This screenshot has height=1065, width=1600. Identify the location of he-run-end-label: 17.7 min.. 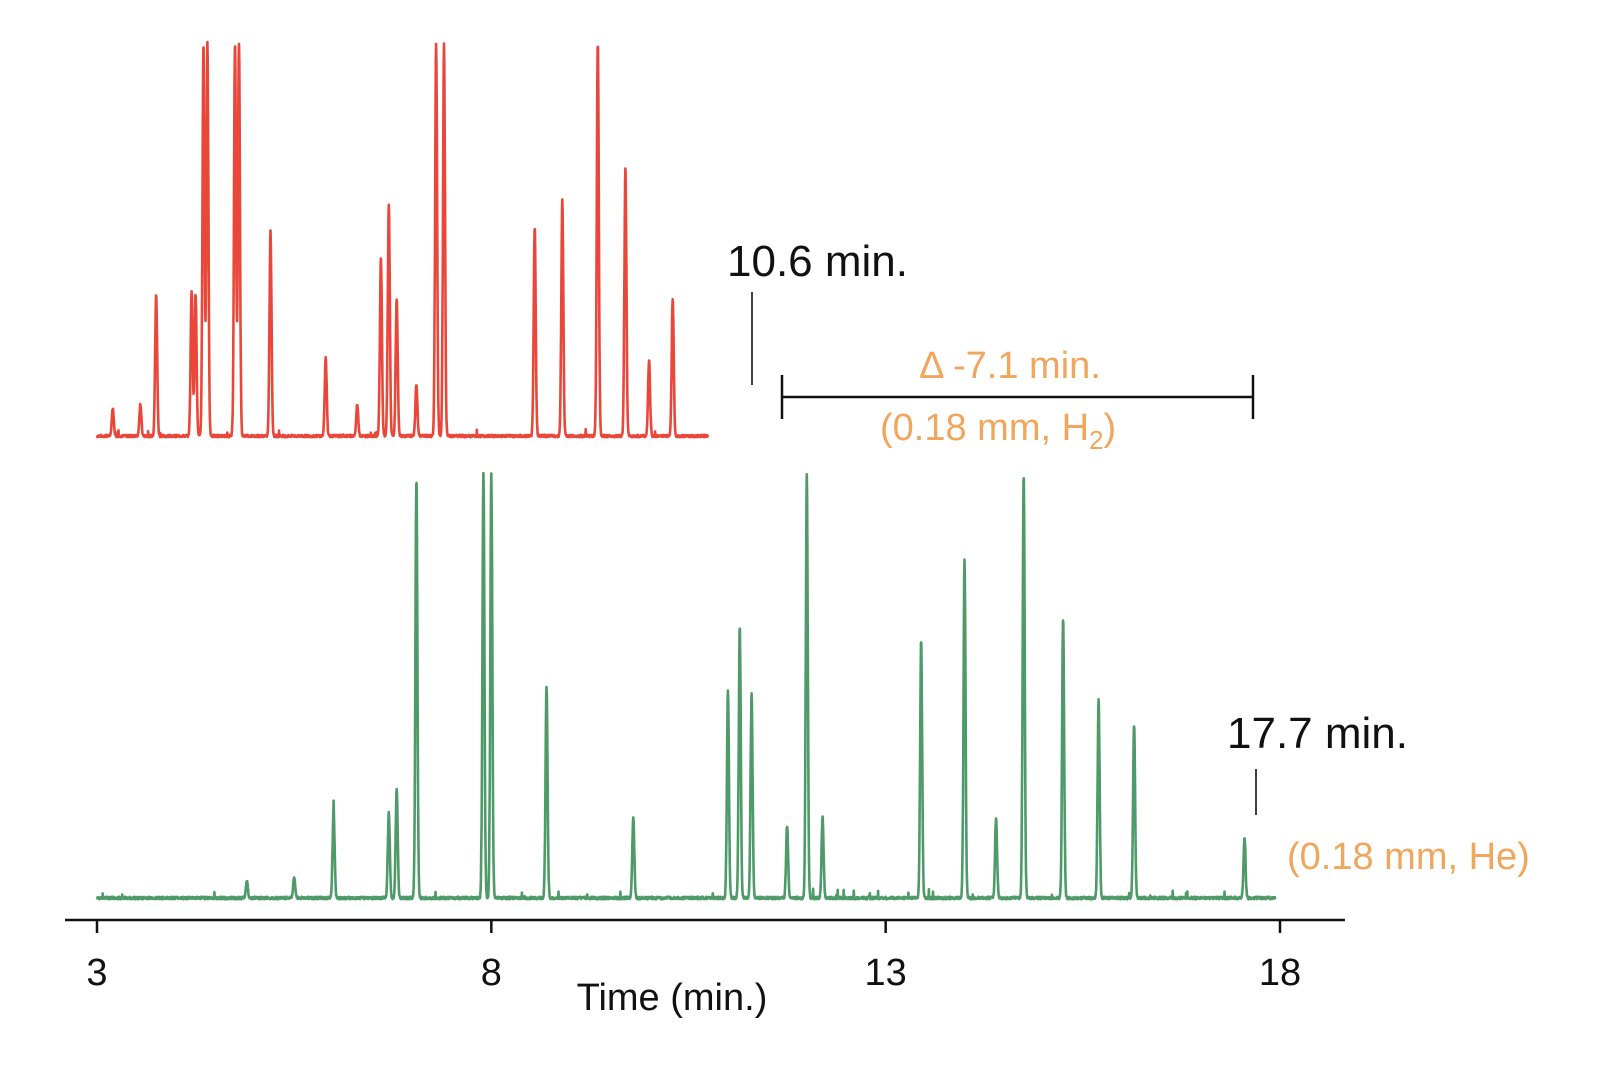
(1317, 733).